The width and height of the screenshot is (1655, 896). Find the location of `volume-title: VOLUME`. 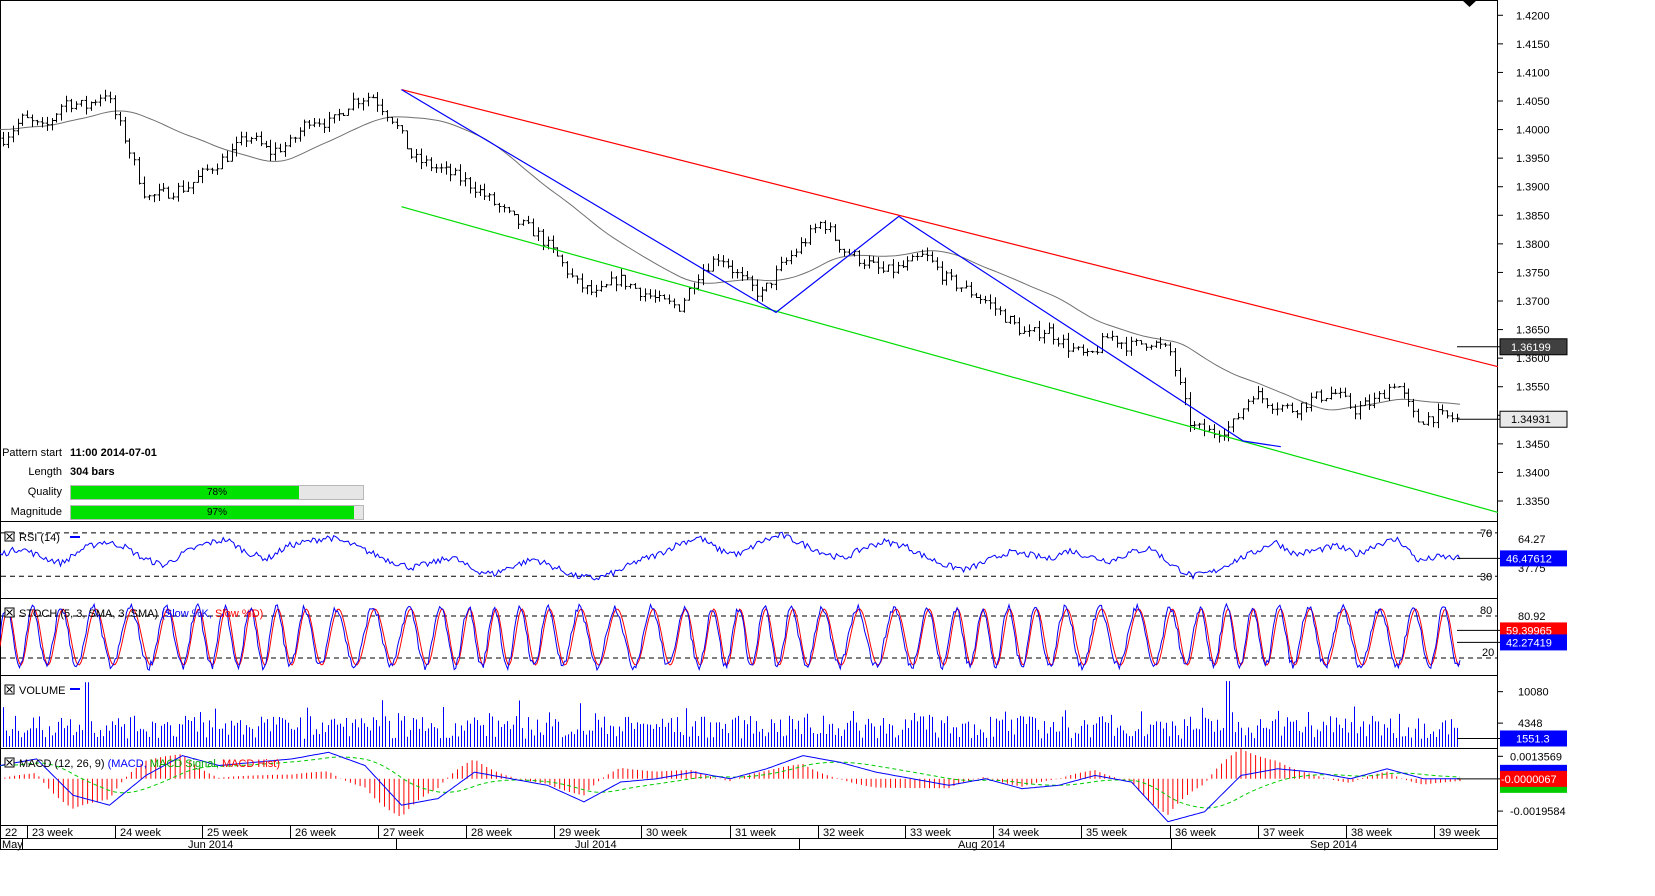

volume-title: VOLUME is located at coordinates (42, 691).